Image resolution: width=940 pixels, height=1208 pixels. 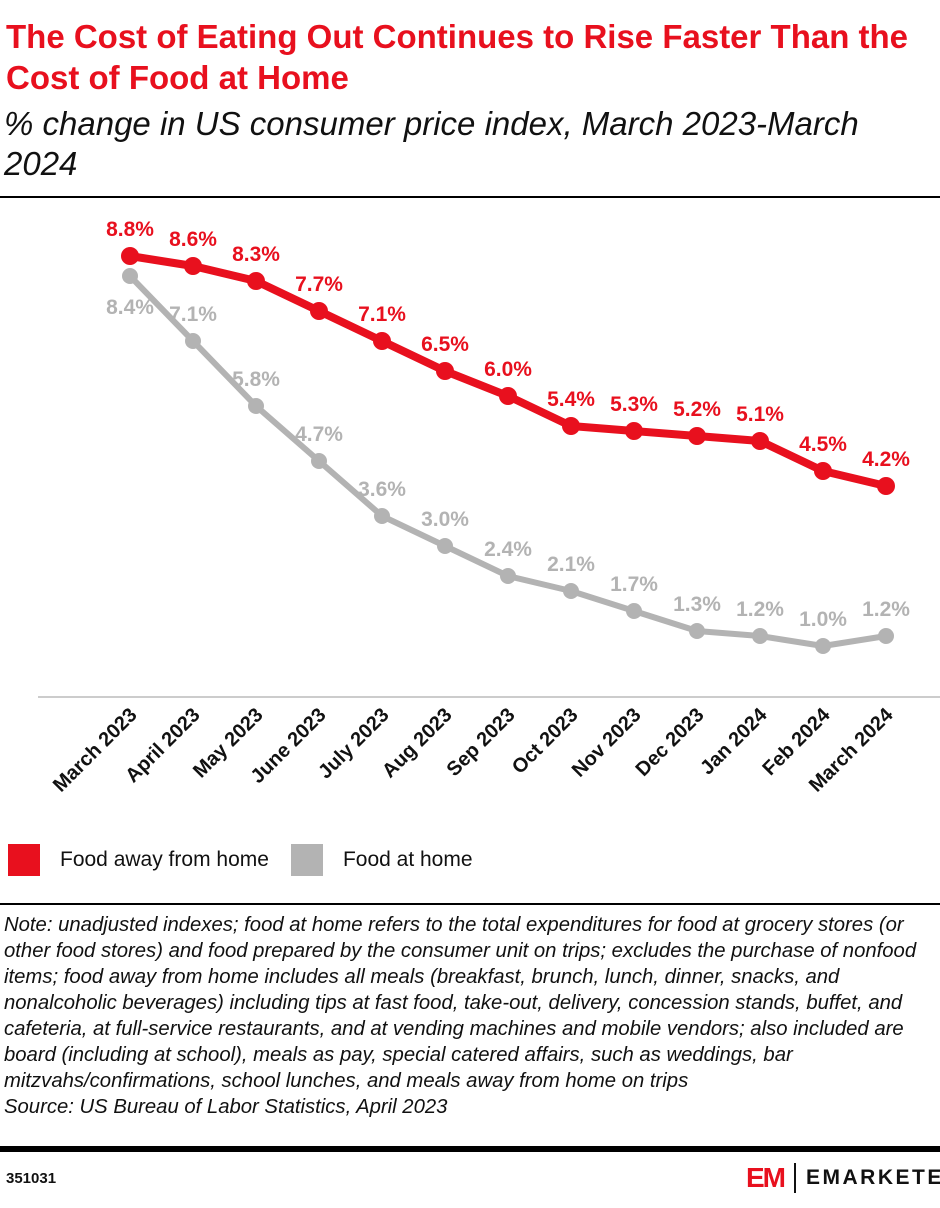 I want to click on header-divider, so click(x=470, y=197).